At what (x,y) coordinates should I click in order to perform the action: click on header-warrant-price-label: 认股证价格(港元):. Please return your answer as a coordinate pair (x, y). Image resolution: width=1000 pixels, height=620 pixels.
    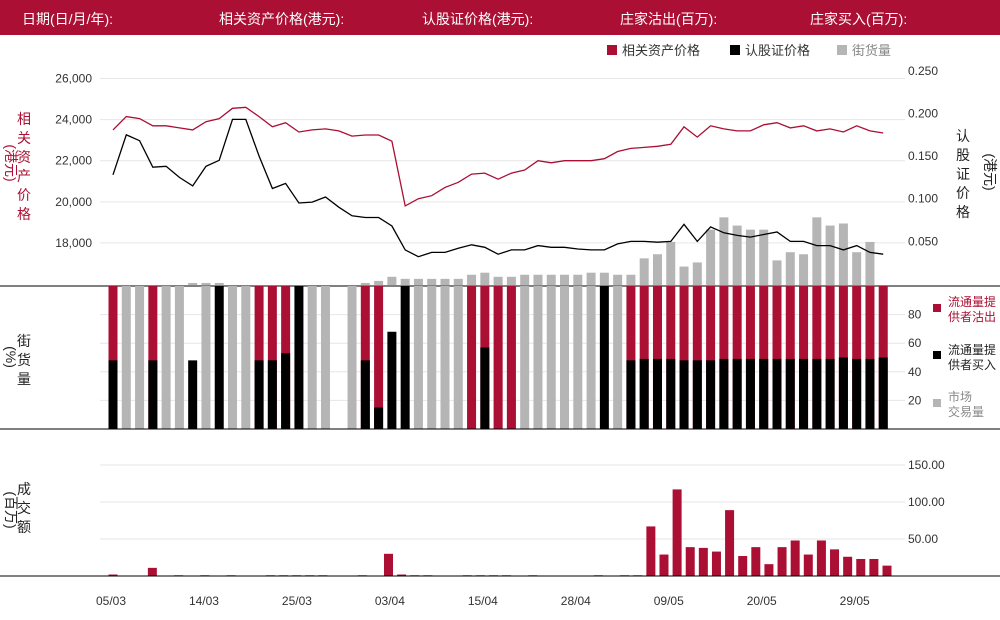
    Looking at the image, I should click on (478, 19).